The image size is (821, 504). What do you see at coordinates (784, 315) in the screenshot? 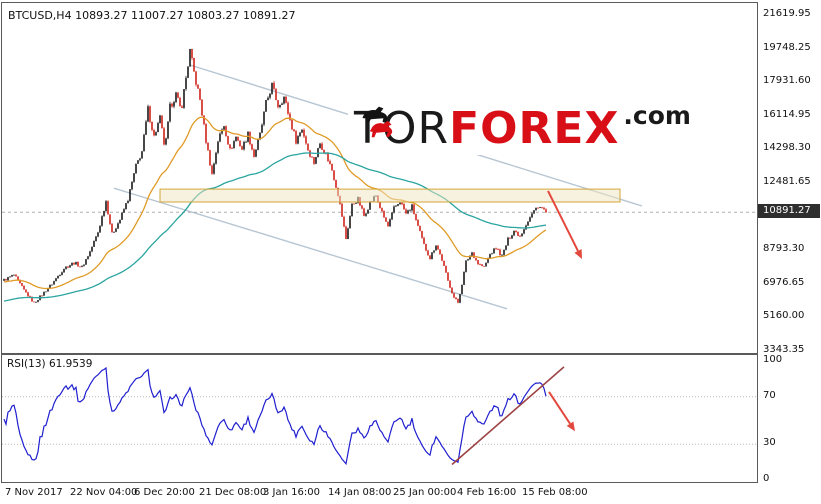
I see `price-axis-label: 5160.00` at bounding box center [784, 315].